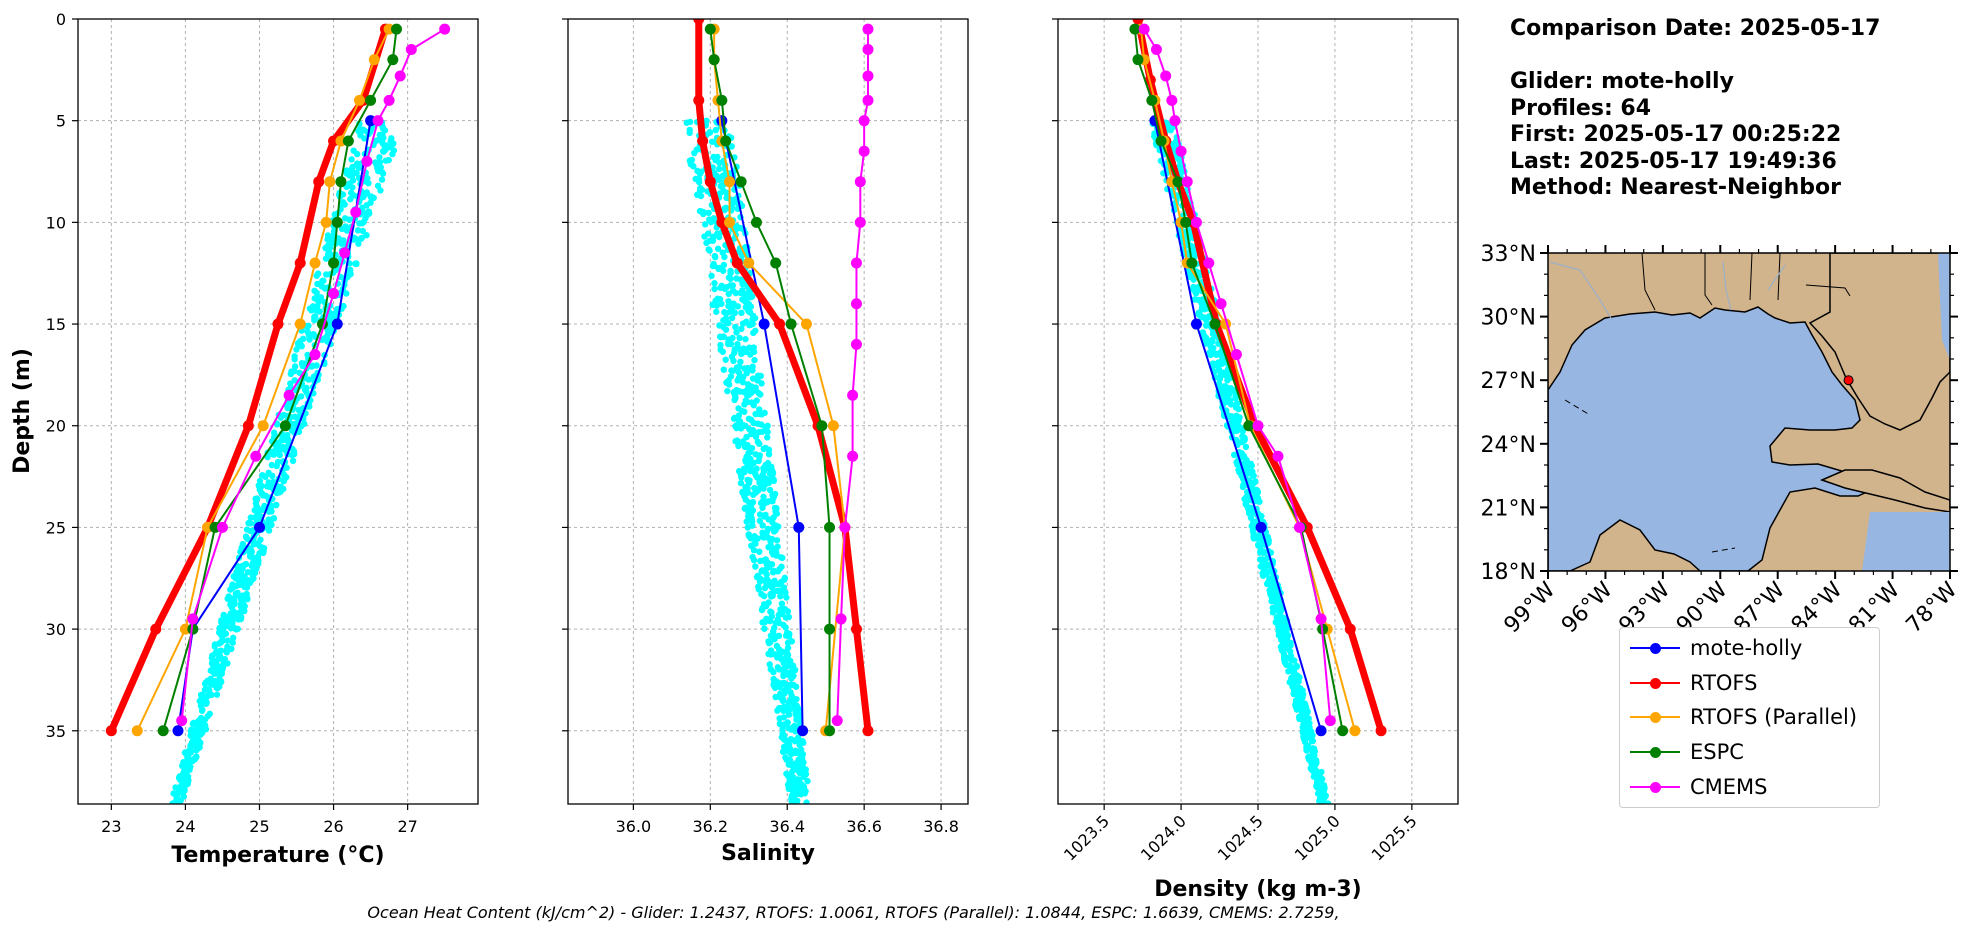 The height and width of the screenshot is (934, 1987). What do you see at coordinates (1508, 381) in the screenshot?
I see `map-y-tick-label: 27°N` at bounding box center [1508, 381].